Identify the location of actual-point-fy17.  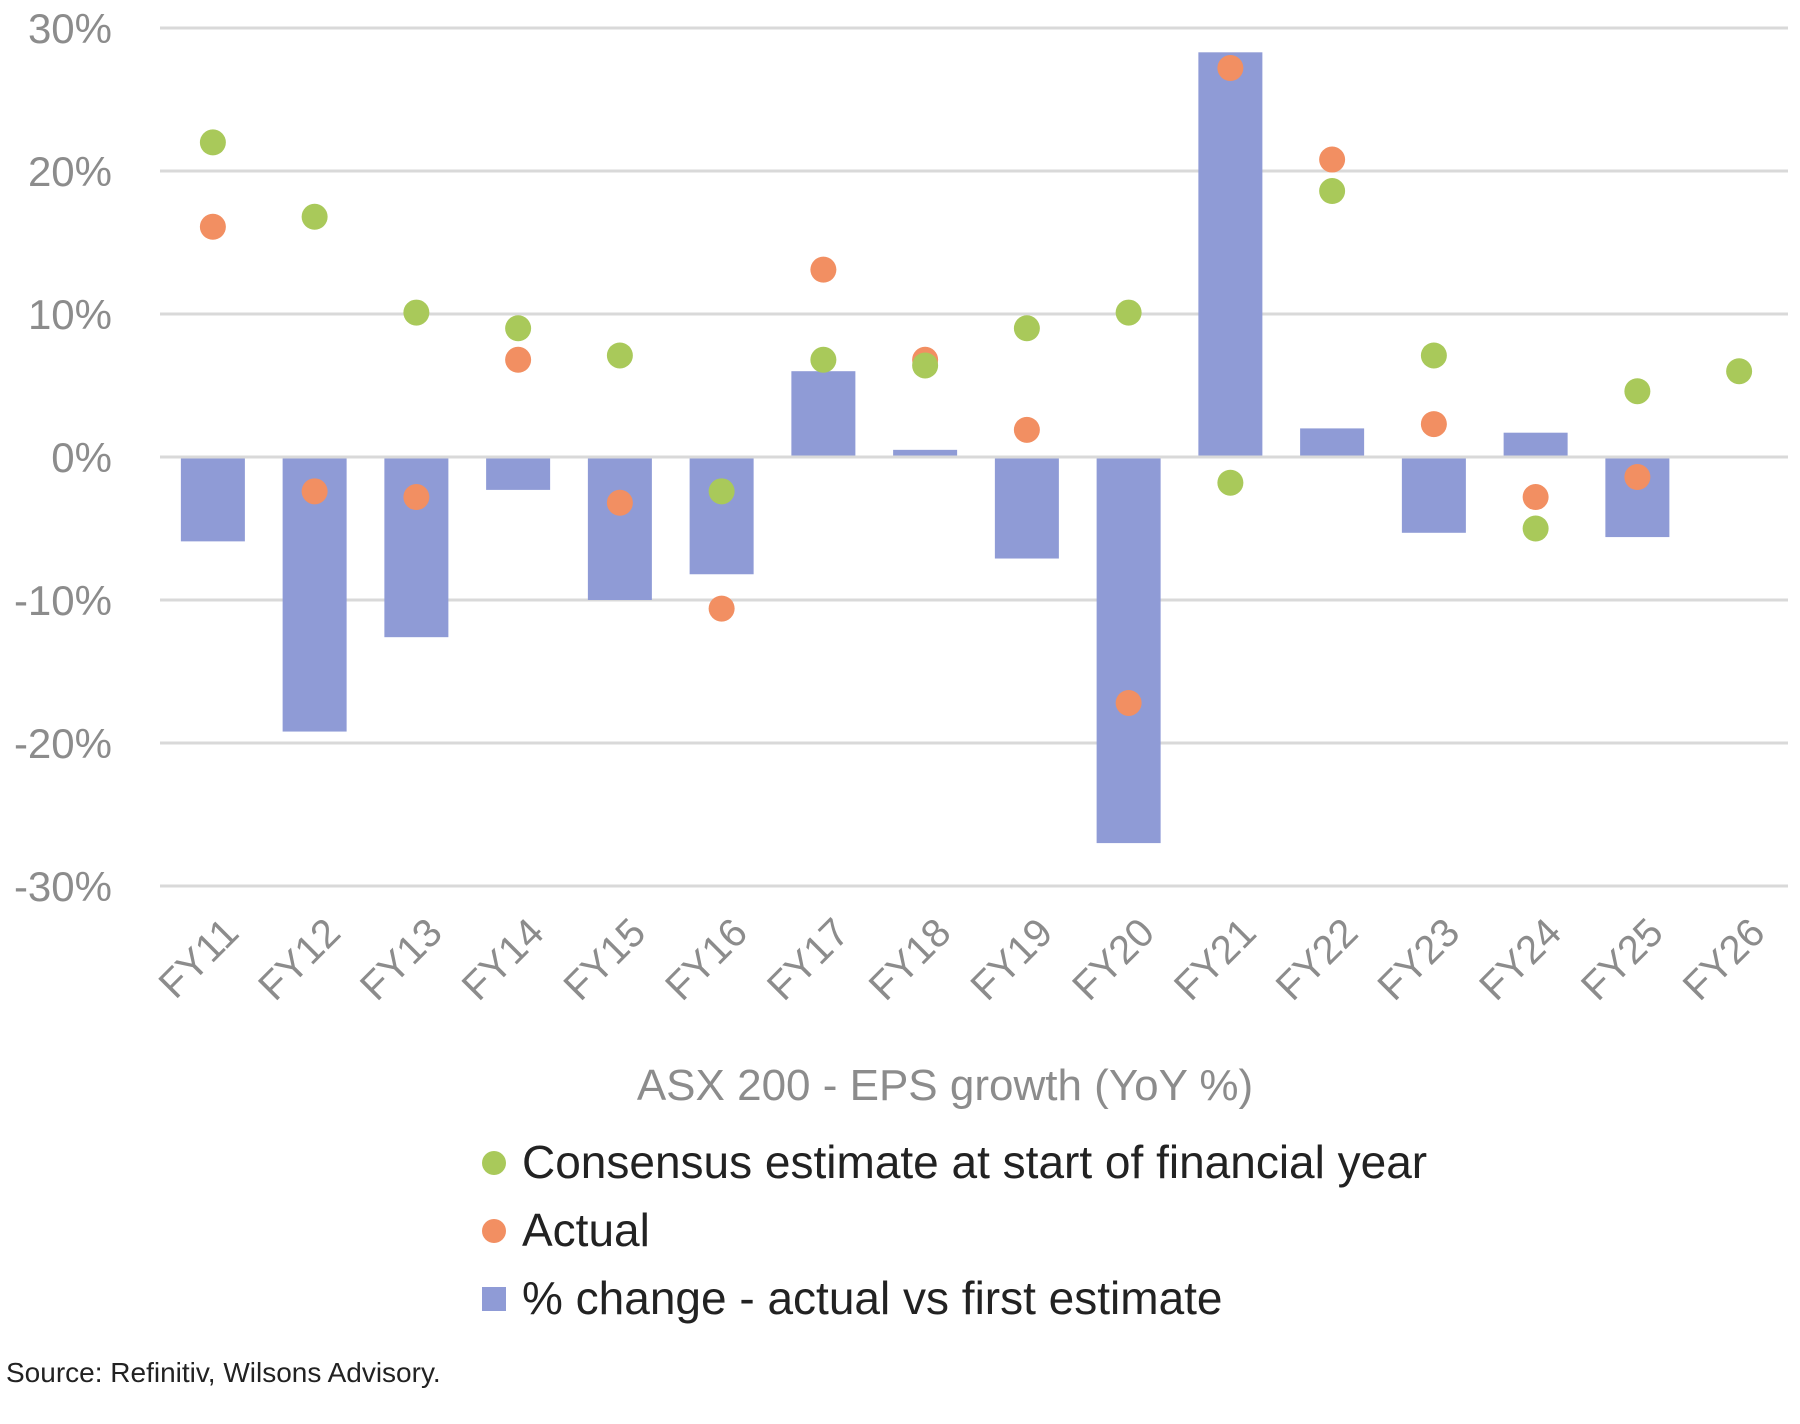
(823, 269).